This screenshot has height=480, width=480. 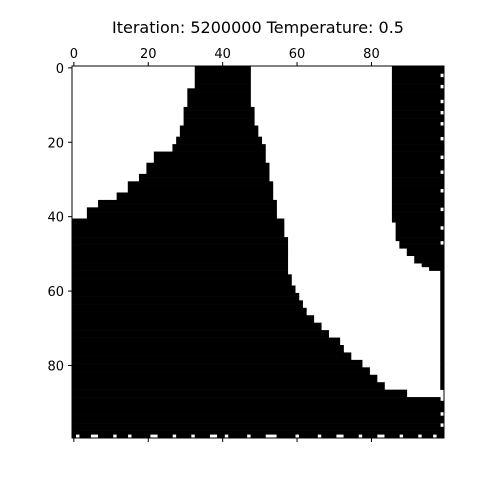 I want to click on x-tick-label: 40, so click(x=222, y=54).